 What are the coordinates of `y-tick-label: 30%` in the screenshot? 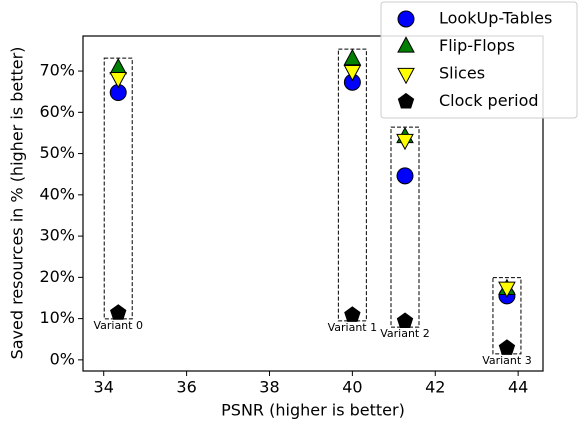 It's located at (57, 235).